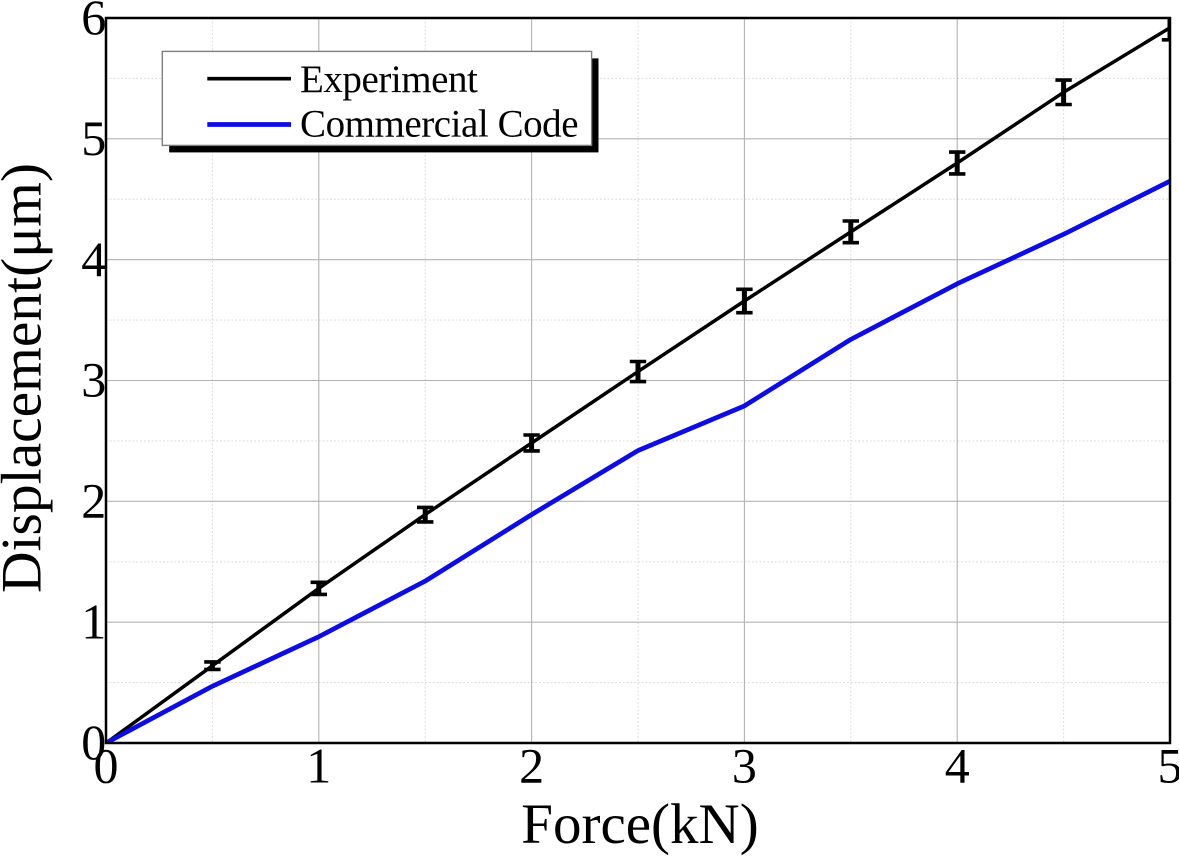  What do you see at coordinates (93, 22) in the screenshot?
I see `svg-text: 6` at bounding box center [93, 22].